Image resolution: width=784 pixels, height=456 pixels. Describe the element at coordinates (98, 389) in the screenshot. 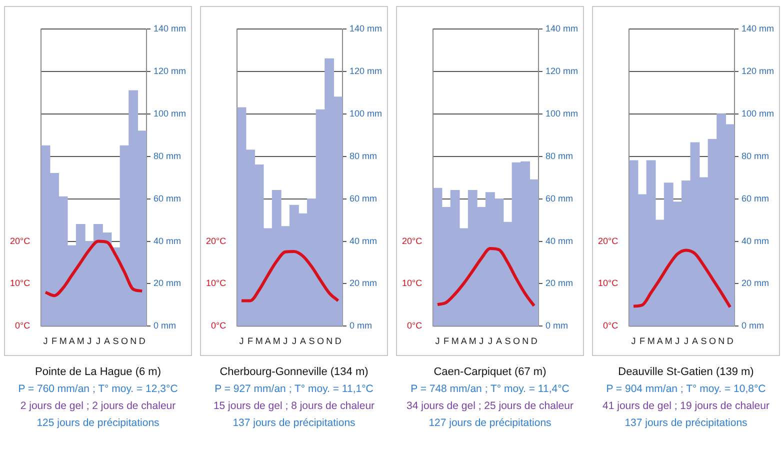

I see `text: P = 760 mm/an ; T° moy. = 12,3°C` at that location.